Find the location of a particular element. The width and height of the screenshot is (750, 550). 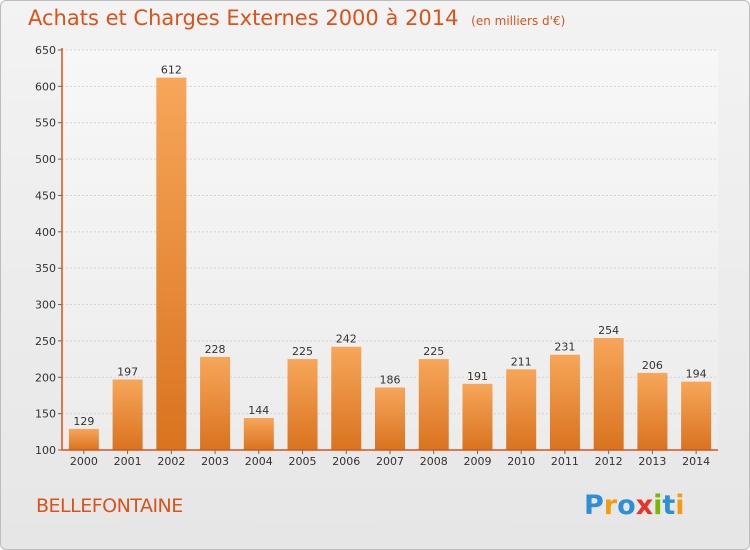

proxiti-logo: Proxiti is located at coordinates (634, 505).